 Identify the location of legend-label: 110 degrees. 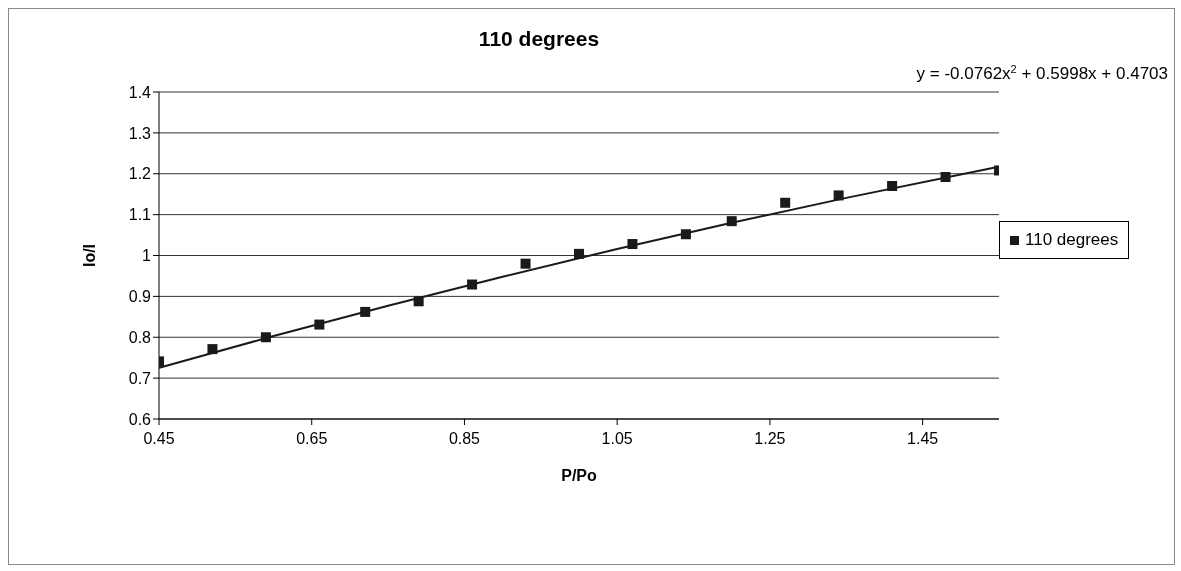
(1072, 240).